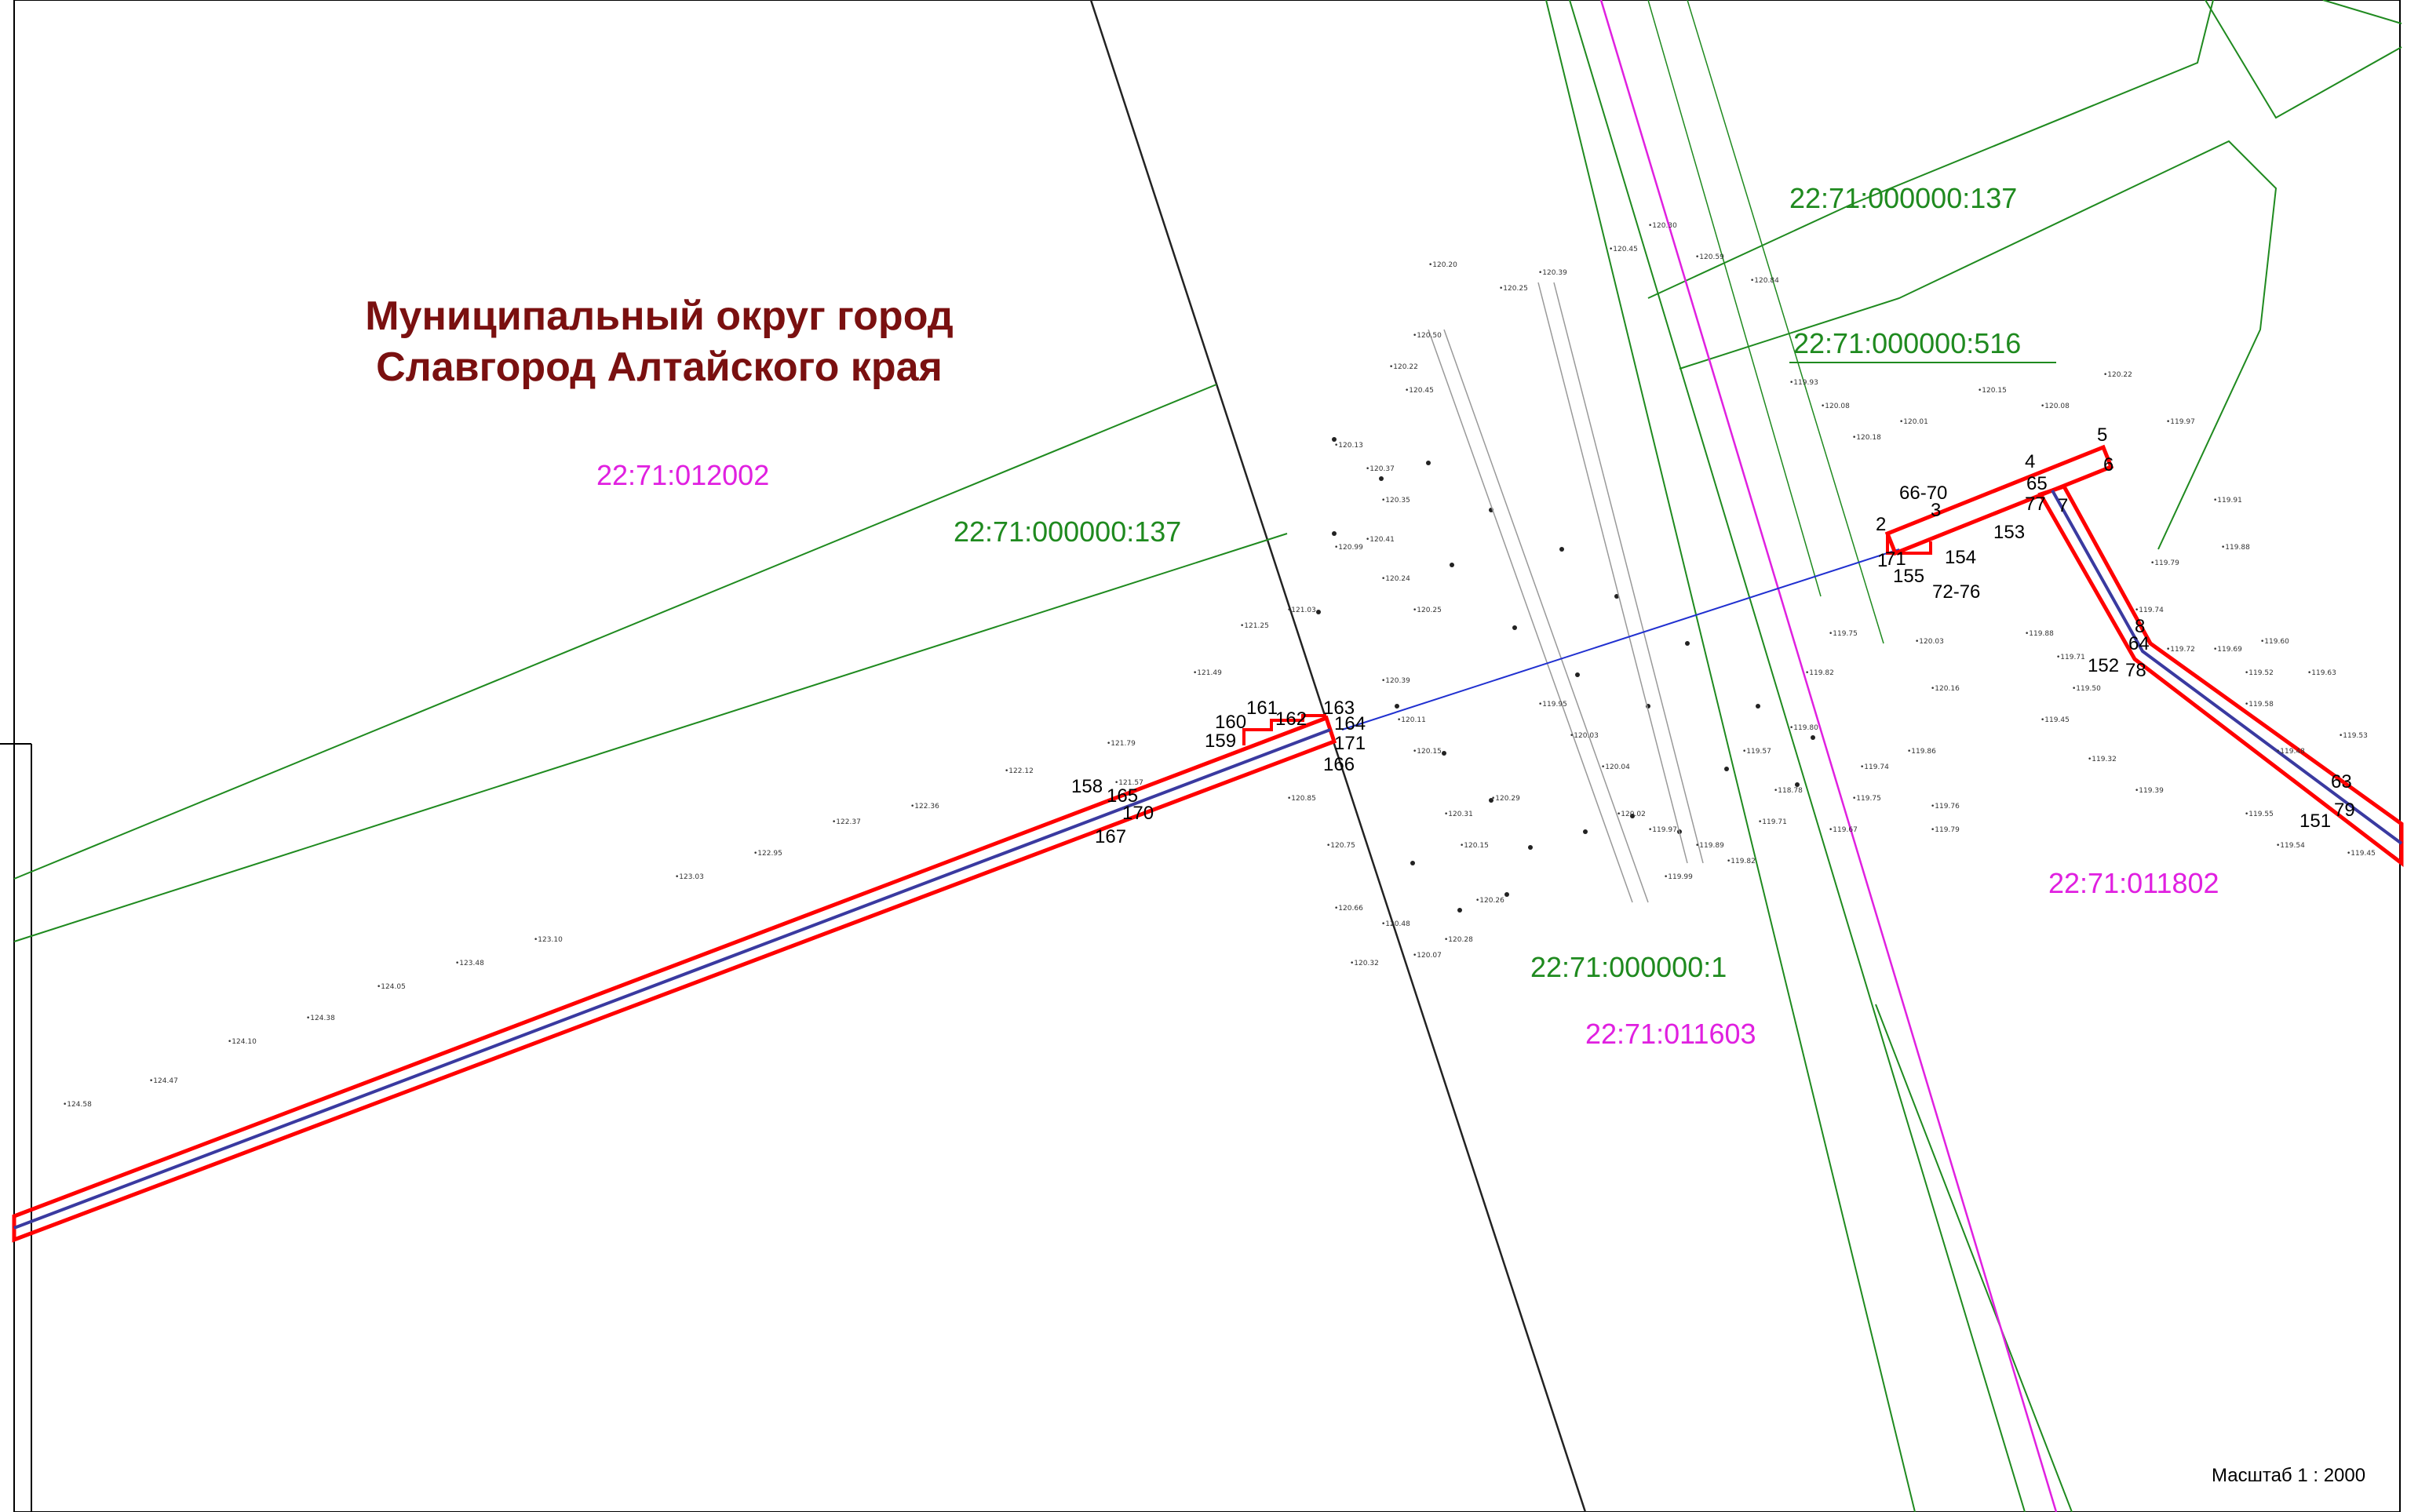 The height and width of the screenshot is (1512, 2418). I want to click on elevation-mark: •119.39, so click(2149, 791).